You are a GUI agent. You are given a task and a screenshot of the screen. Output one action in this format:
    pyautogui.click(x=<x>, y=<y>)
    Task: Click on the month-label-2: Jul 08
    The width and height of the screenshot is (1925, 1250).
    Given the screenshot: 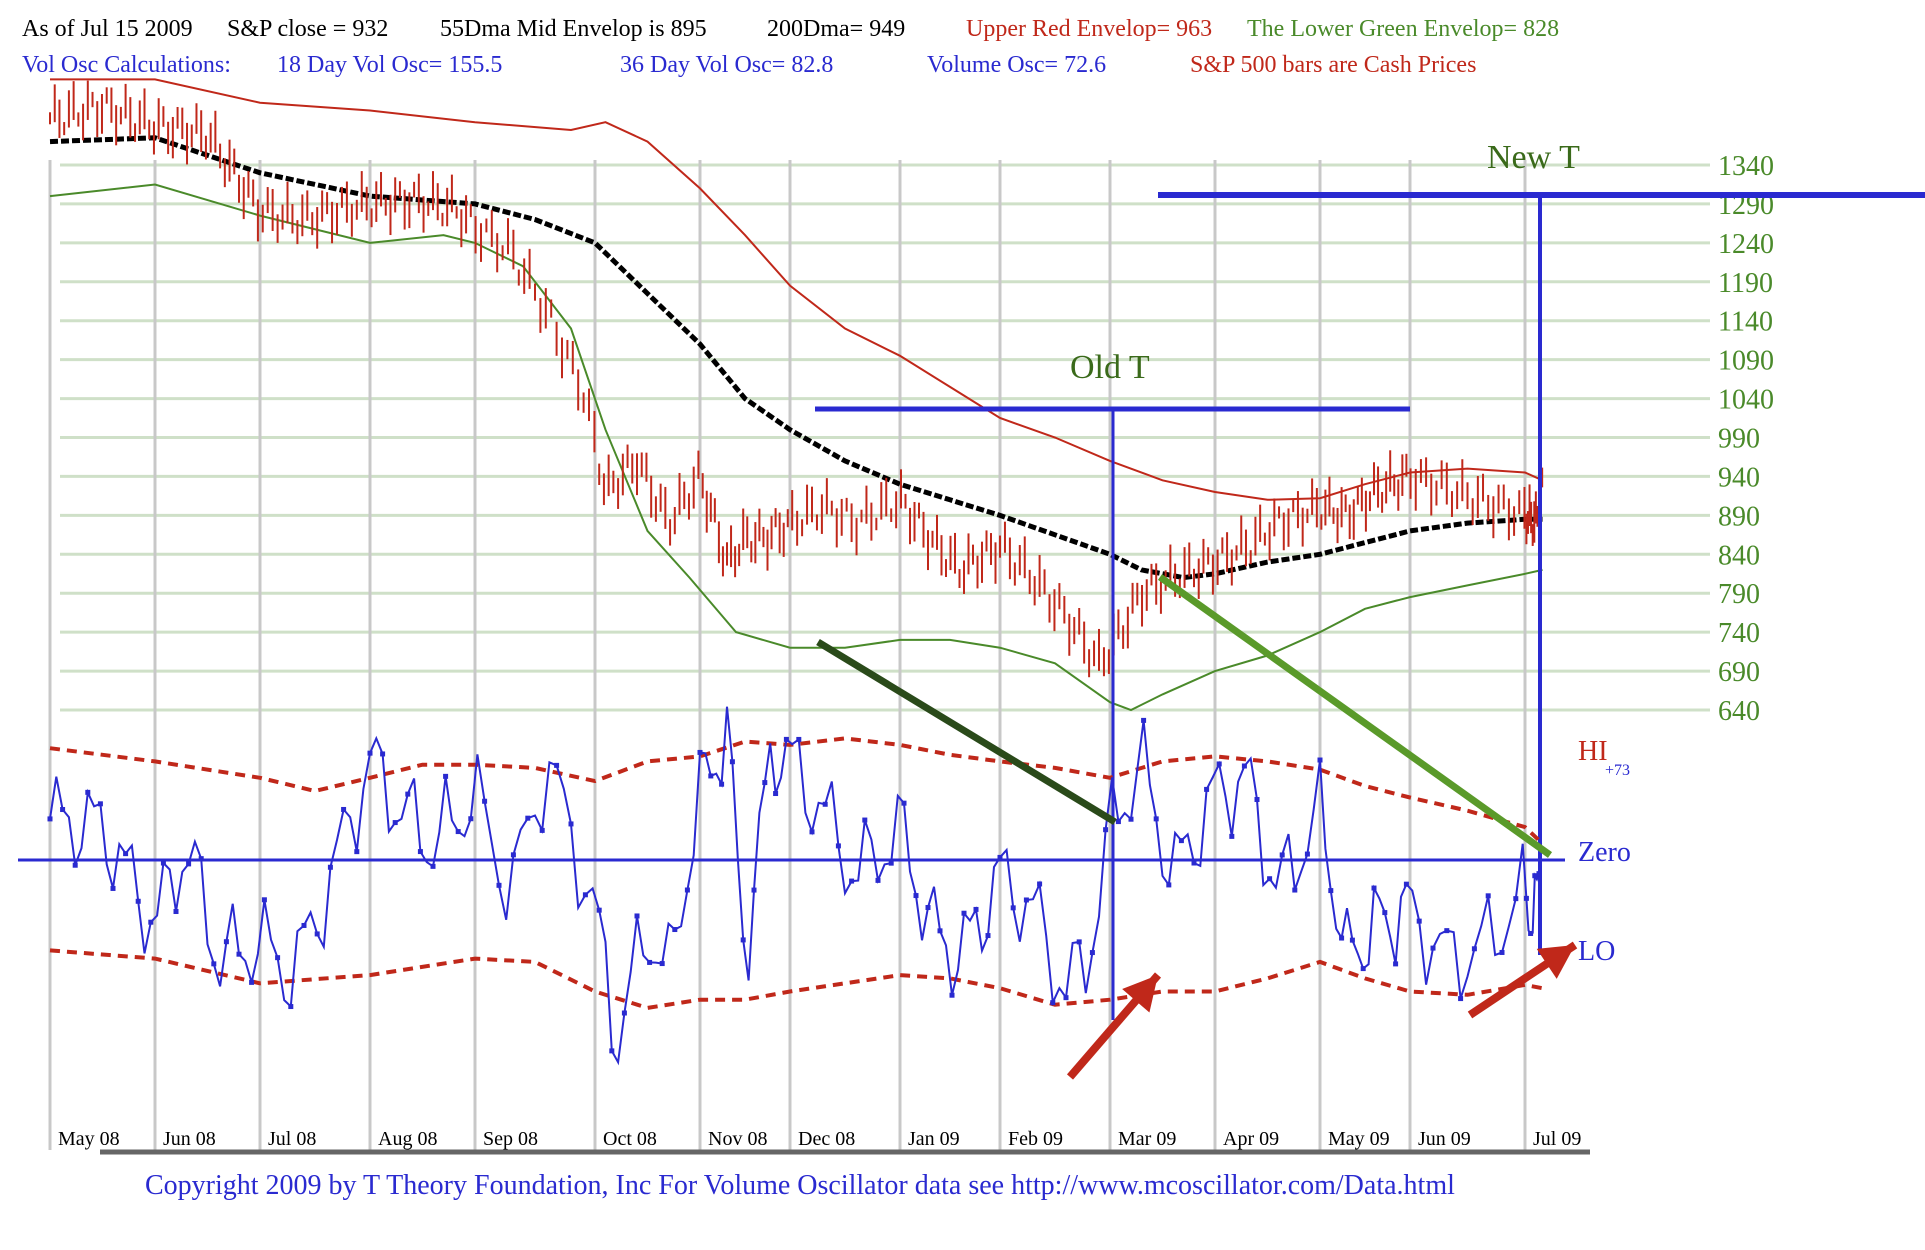 What is the action you would take?
    pyautogui.click(x=292, y=1139)
    